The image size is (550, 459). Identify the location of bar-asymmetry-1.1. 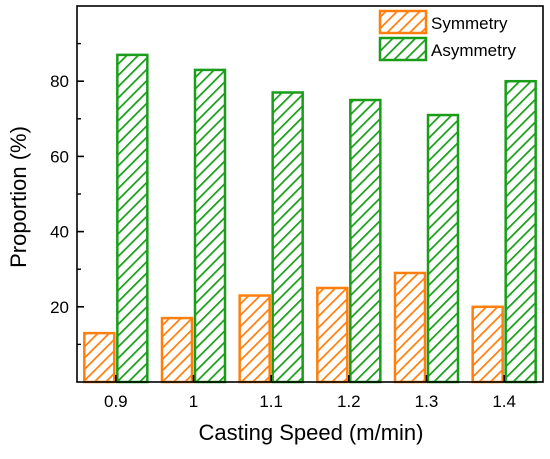
(287, 237).